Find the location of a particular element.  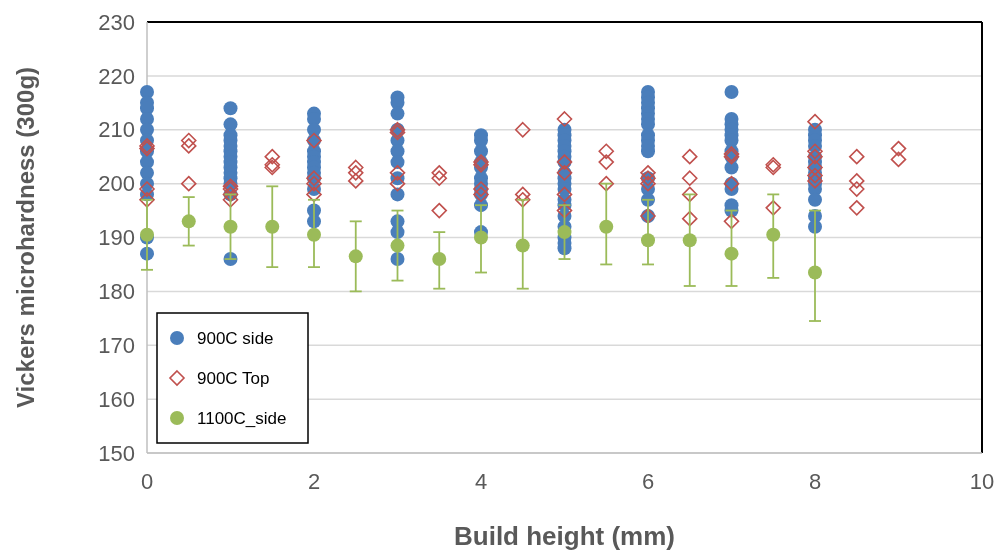

legend-label: 1100C_side is located at coordinates (242, 418).